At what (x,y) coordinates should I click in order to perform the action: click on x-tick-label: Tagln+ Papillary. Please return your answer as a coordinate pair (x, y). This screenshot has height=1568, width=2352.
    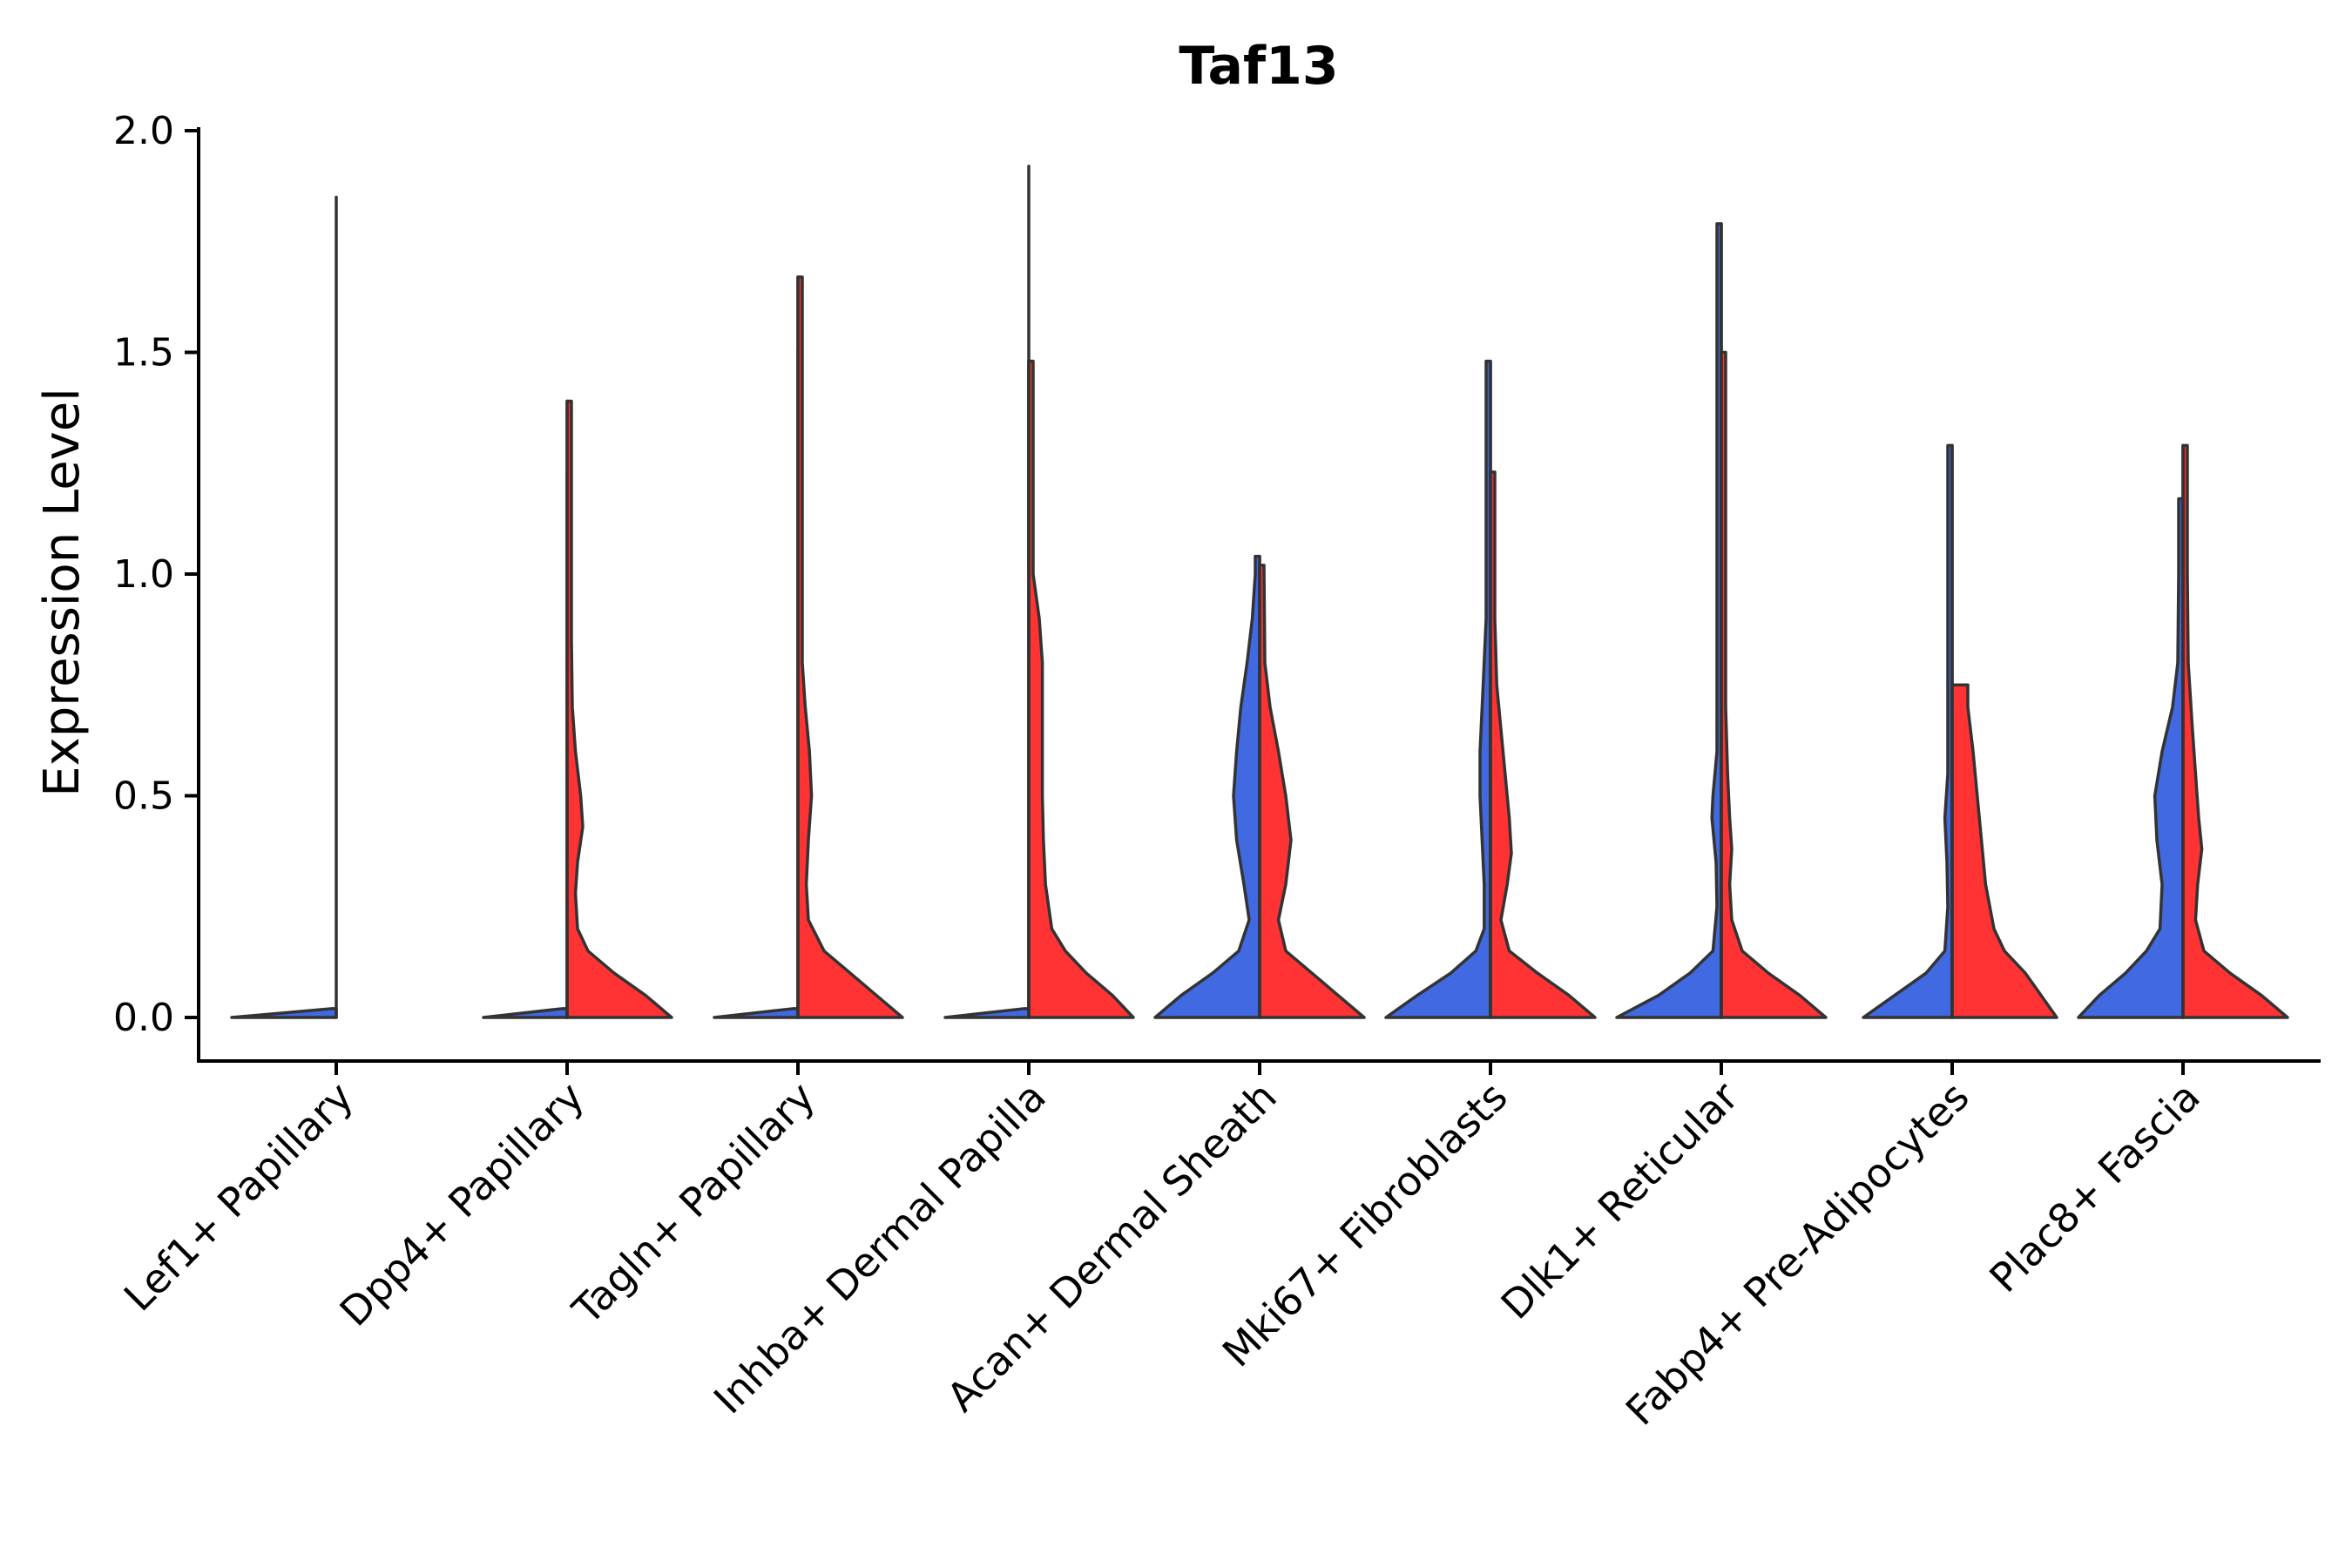
    Looking at the image, I should click on (693, 1204).